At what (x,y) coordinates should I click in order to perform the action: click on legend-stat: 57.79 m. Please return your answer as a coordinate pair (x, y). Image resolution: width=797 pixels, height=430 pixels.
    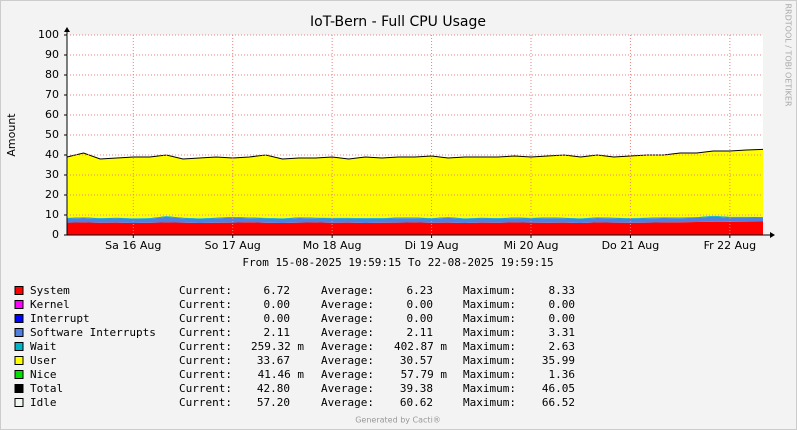
    Looking at the image, I should click on (424, 374).